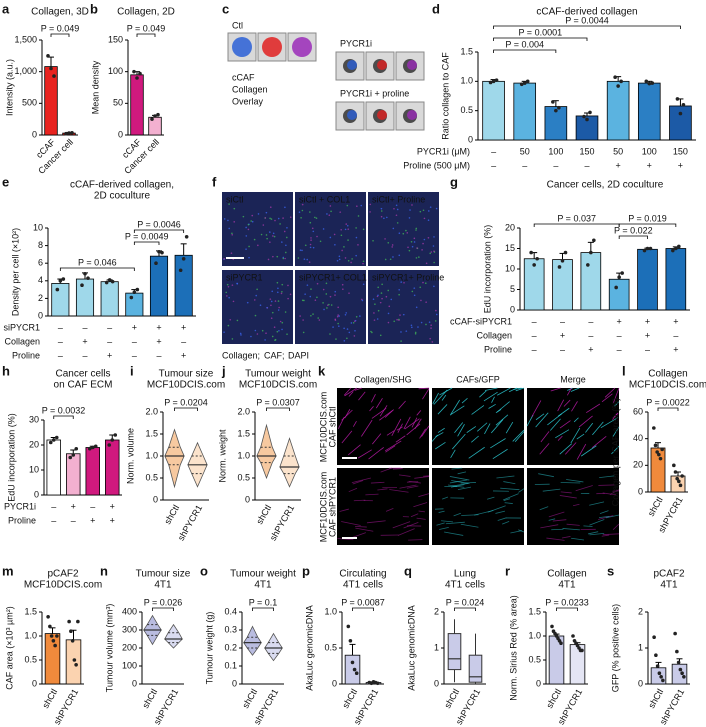 The width and height of the screenshot is (706, 727). What do you see at coordinates (159, 224) in the screenshot?
I see `p-value: P = 0.0046` at bounding box center [159, 224].